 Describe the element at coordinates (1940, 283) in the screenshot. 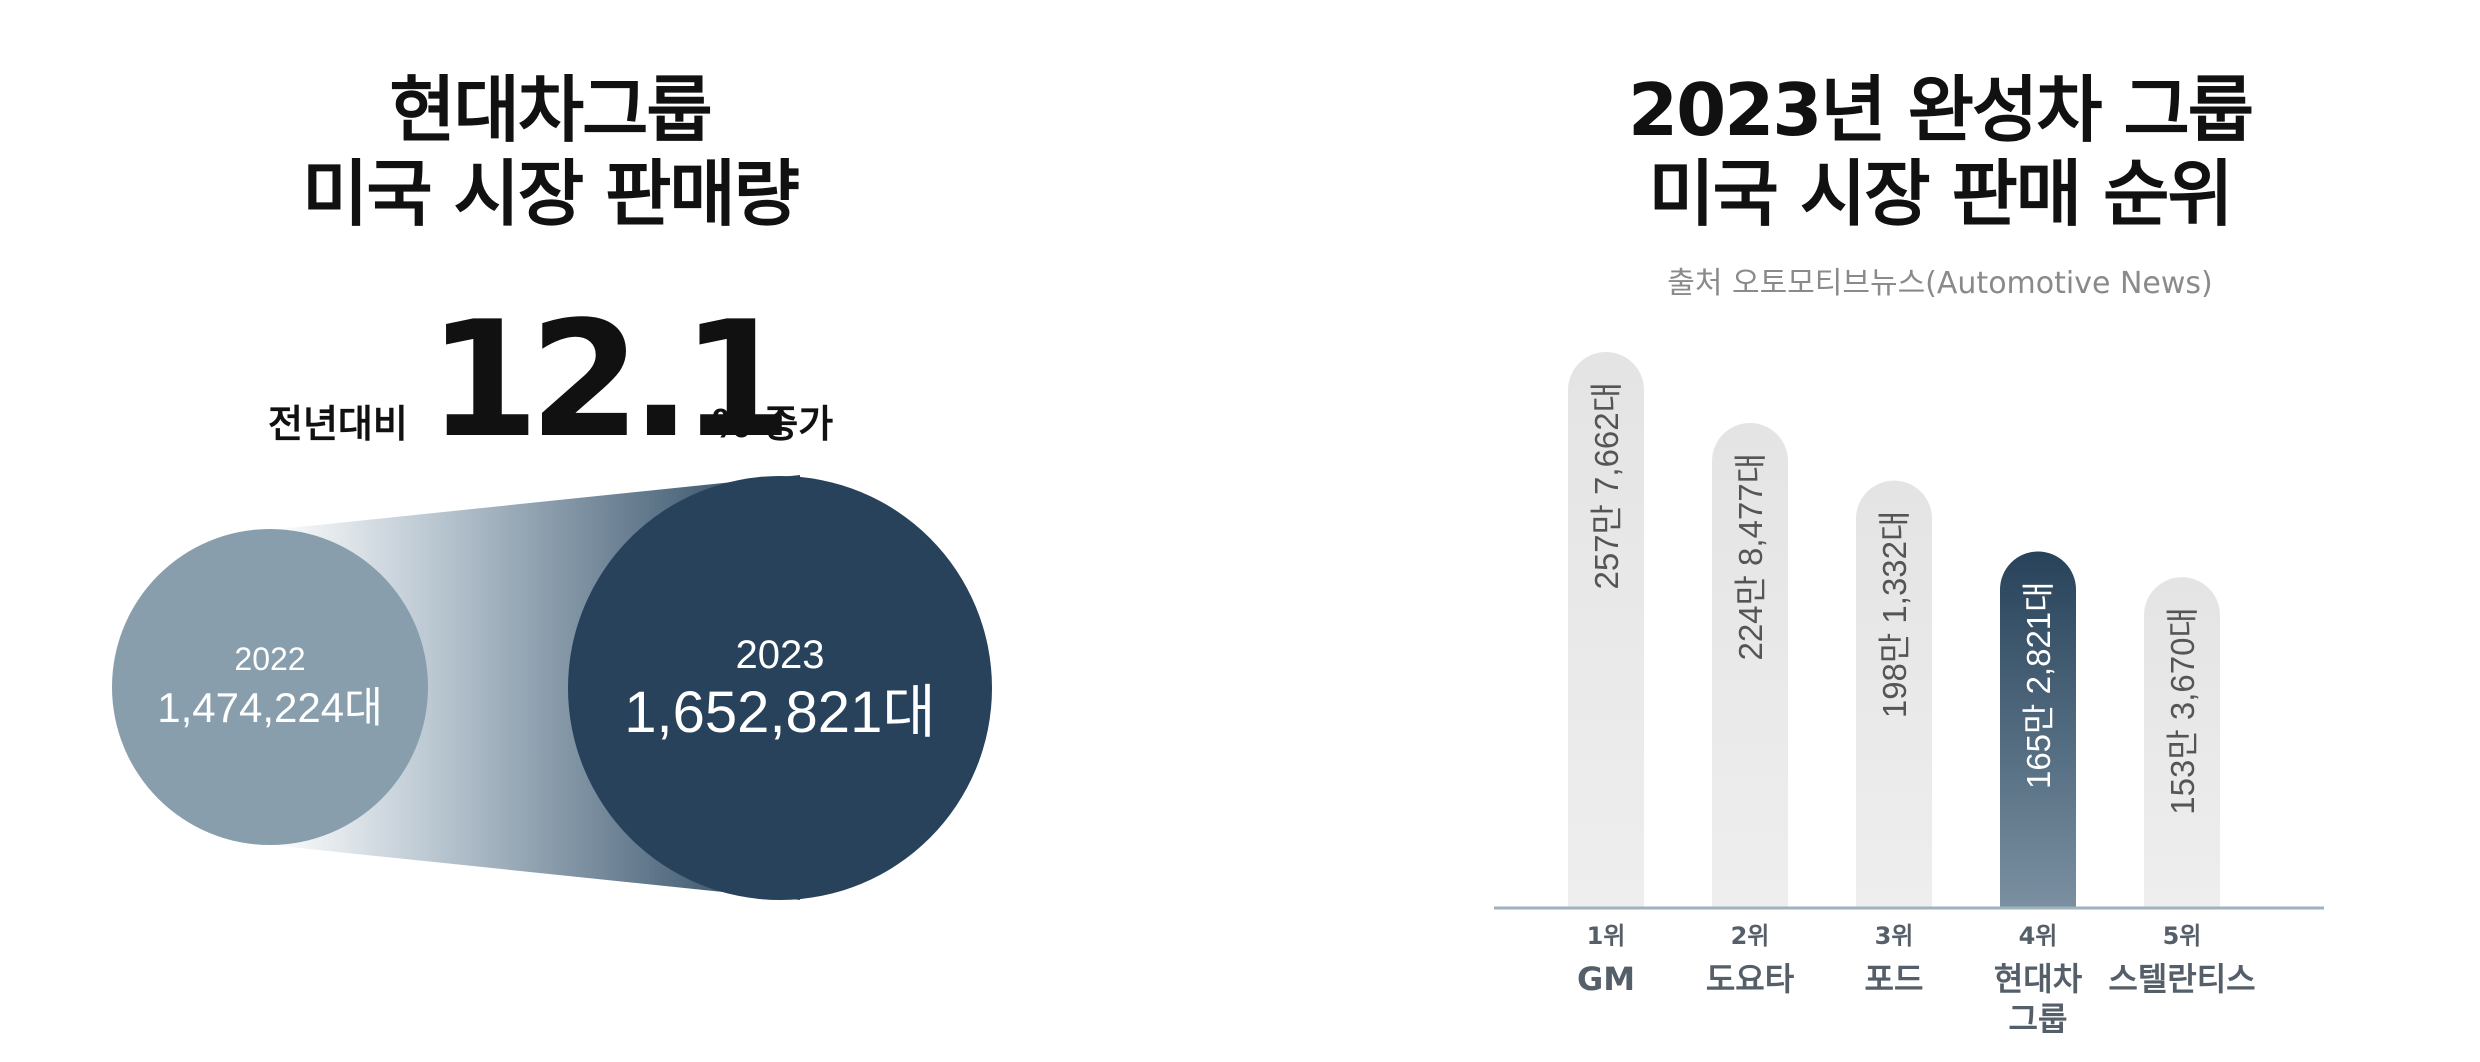

I see `chart-source: 출처 오토모티브뉴스(Automotive News)` at that location.